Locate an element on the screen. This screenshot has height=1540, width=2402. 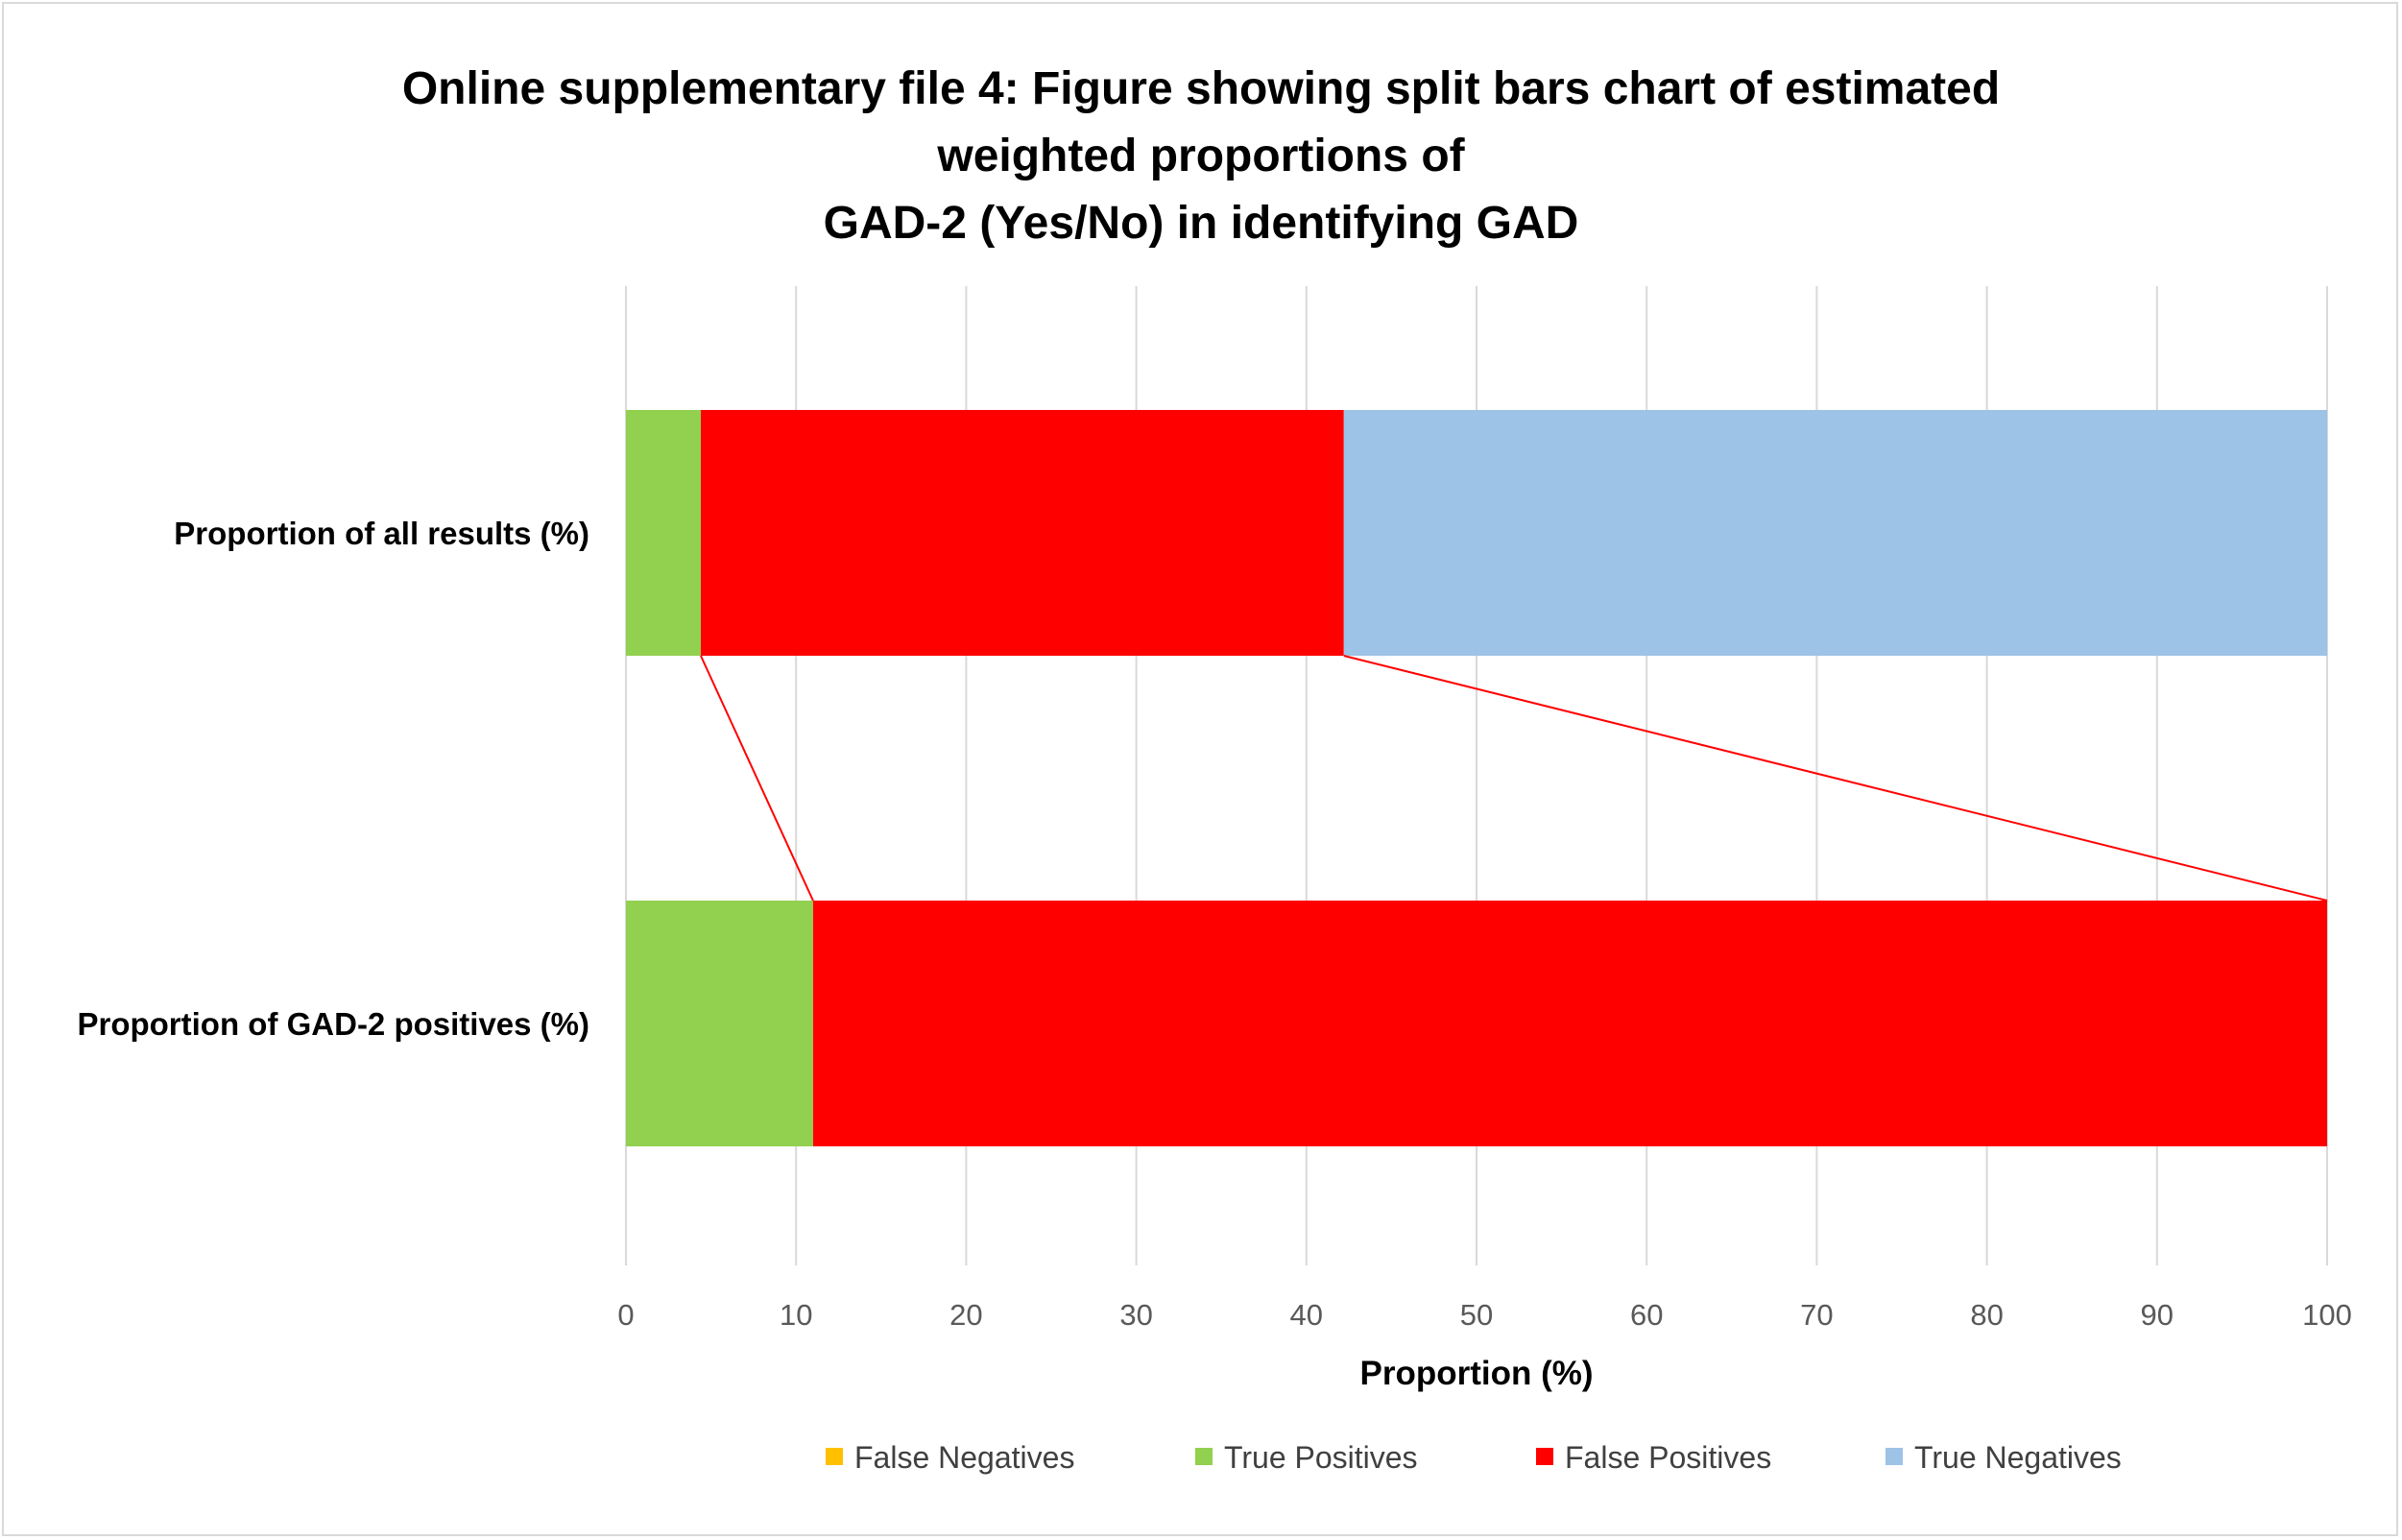
bar-segment-true-negatives is located at coordinates (1835, 533).